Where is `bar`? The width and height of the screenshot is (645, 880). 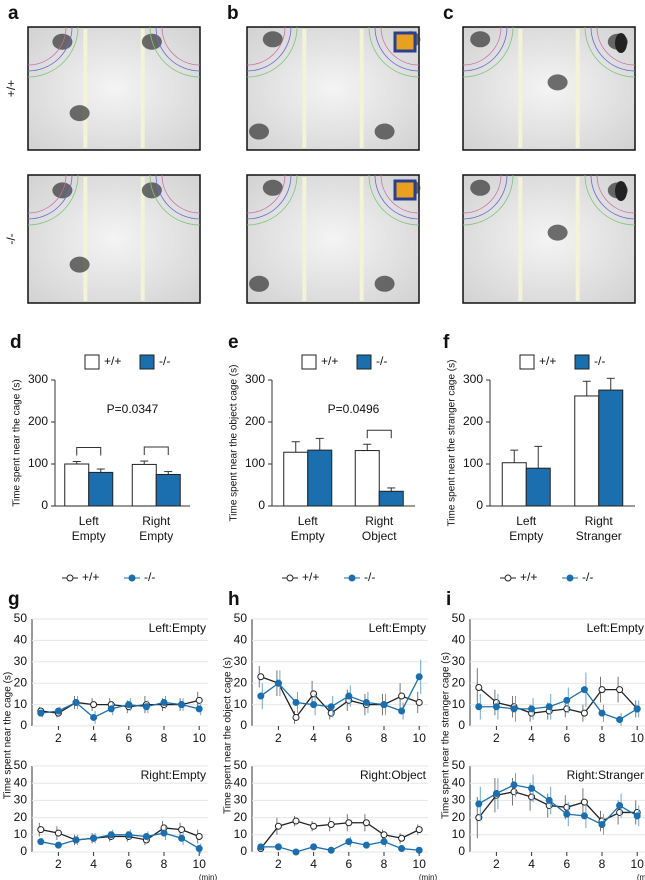
bar is located at coordinates (611, 448).